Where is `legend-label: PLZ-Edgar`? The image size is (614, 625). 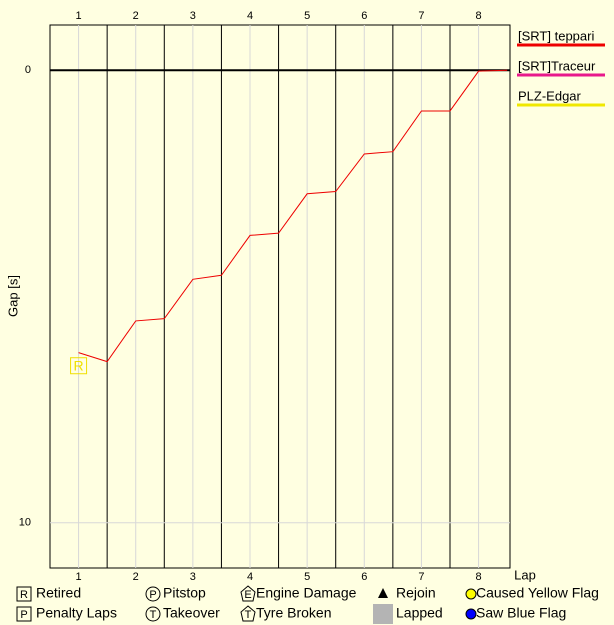
legend-label: PLZ-Edgar is located at coordinates (550, 95).